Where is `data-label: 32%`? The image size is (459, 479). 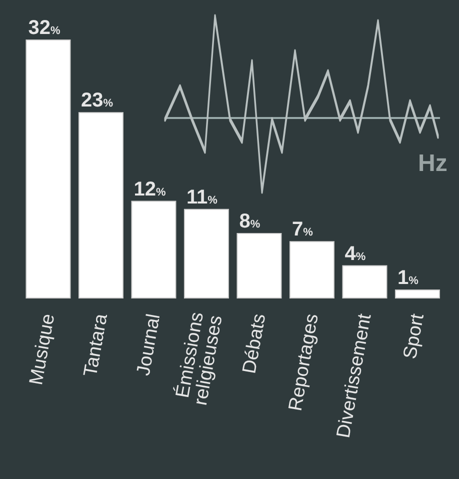 data-label: 32% is located at coordinates (44, 28).